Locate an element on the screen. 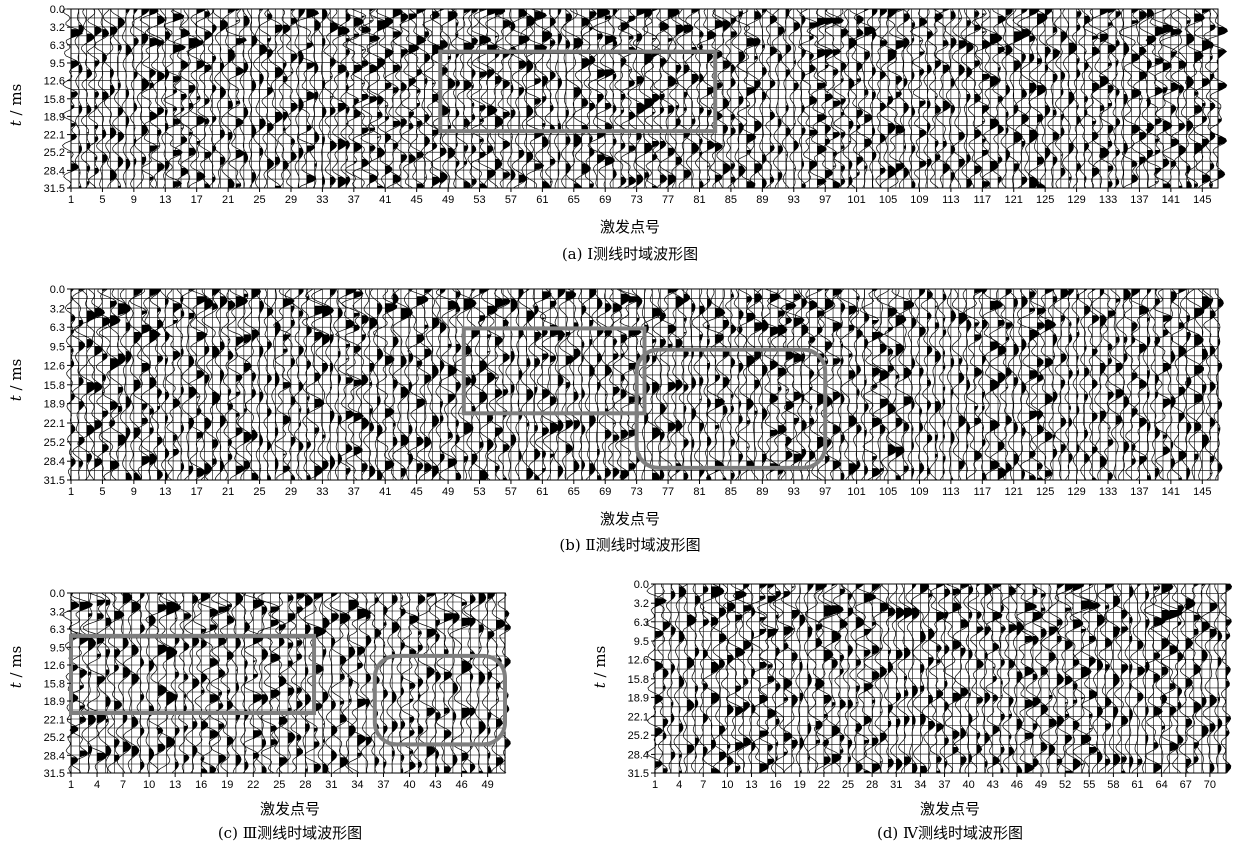 The width and height of the screenshot is (1233, 853). x-tick-label: 61 is located at coordinates (1137, 785).